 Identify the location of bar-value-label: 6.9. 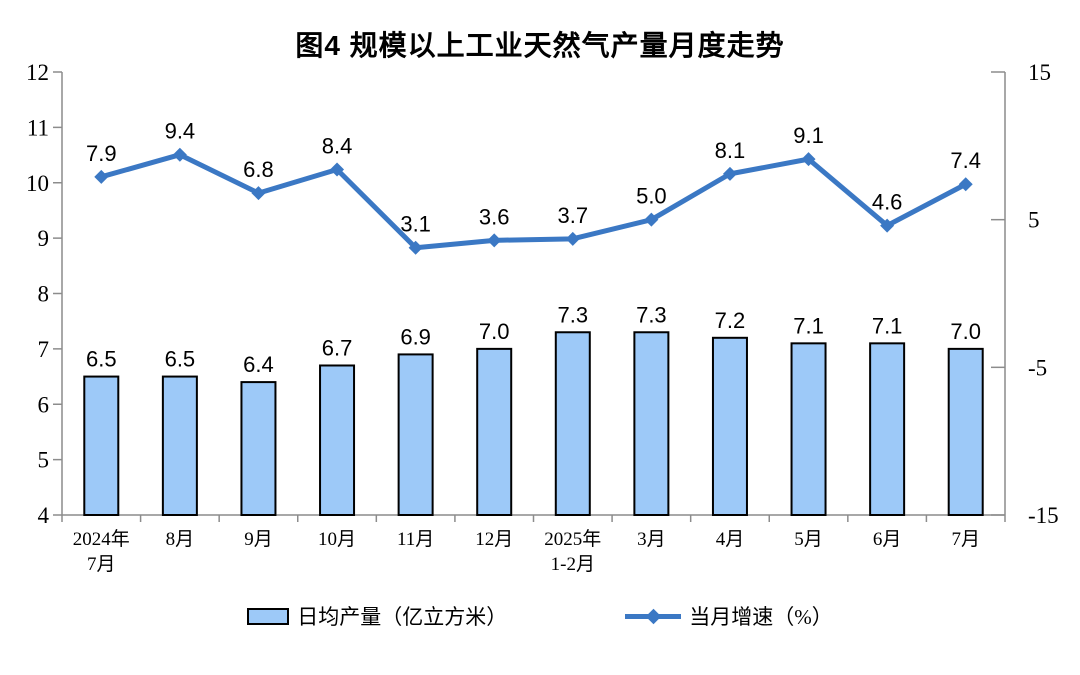
(415, 336).